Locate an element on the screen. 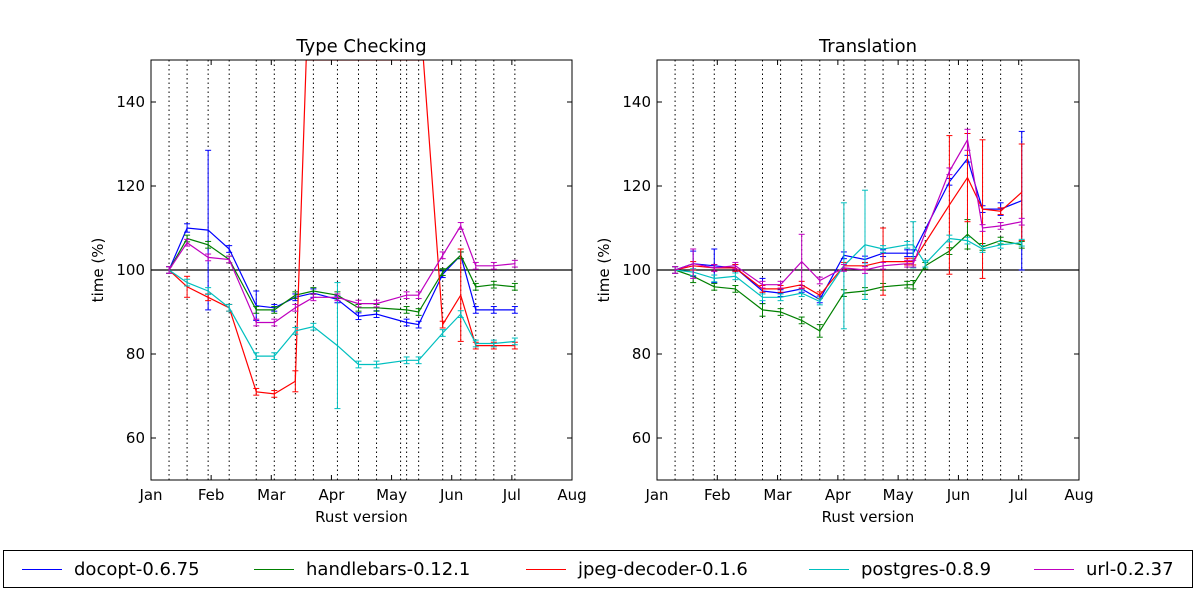  chart-title: Translation is located at coordinates (867, 46).